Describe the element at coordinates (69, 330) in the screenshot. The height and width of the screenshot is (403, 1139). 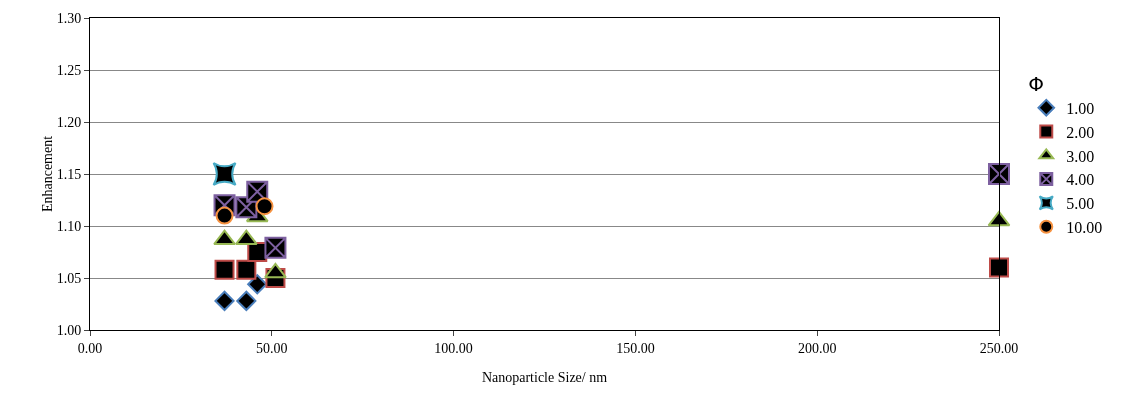
I see `y-tick-label: 1.00` at that location.